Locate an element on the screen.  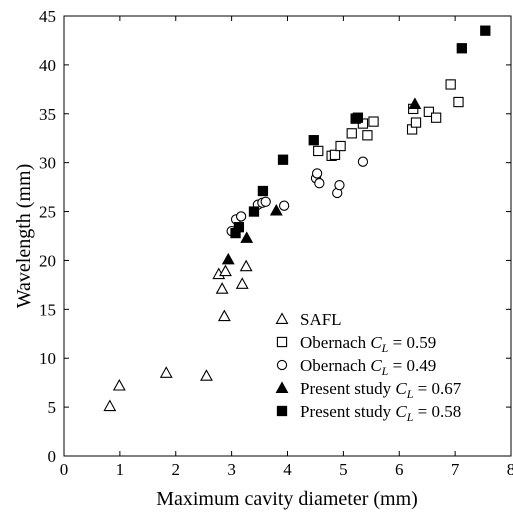
y-tick-label: 45 is located at coordinates (47, 16).